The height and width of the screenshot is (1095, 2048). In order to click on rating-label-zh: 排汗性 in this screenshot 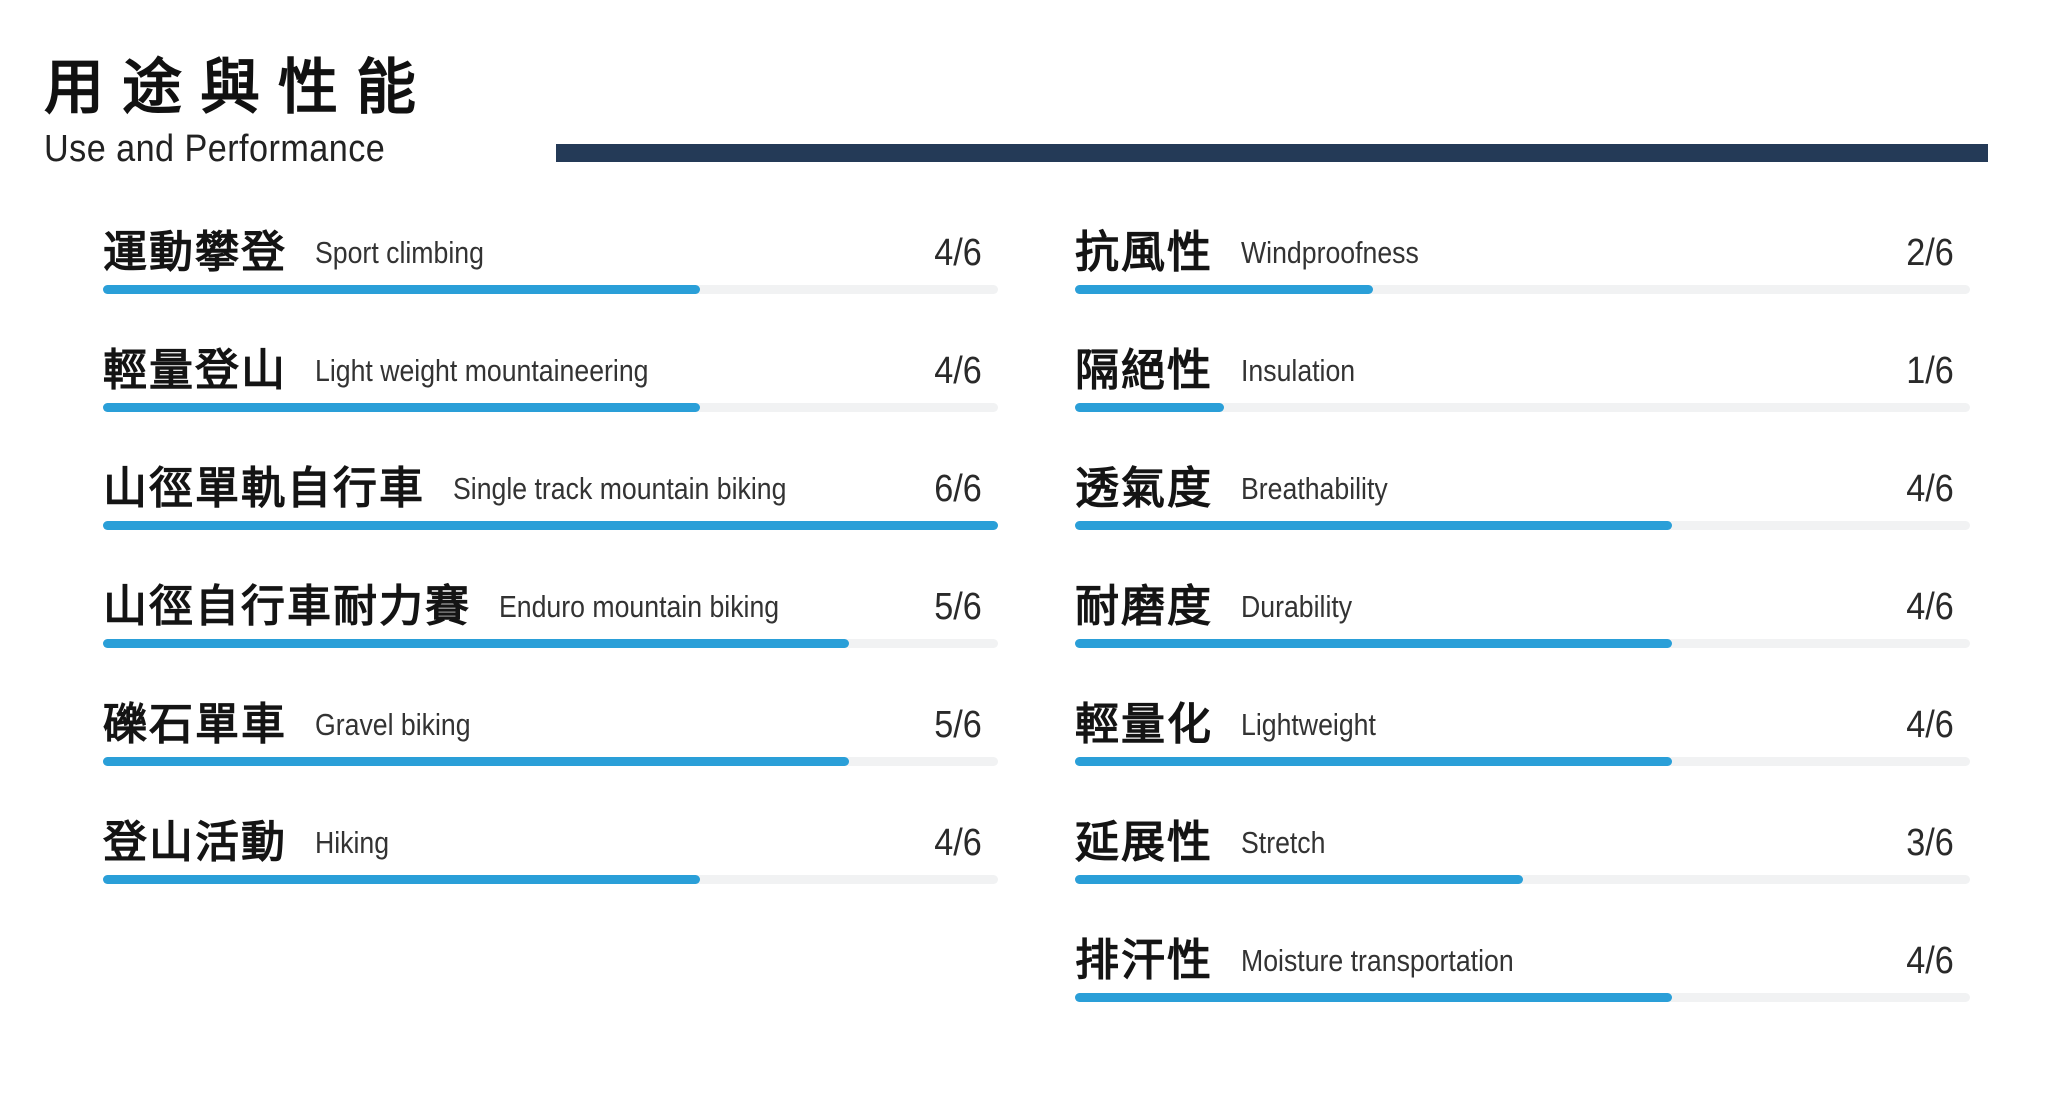, I will do `click(1144, 960)`.